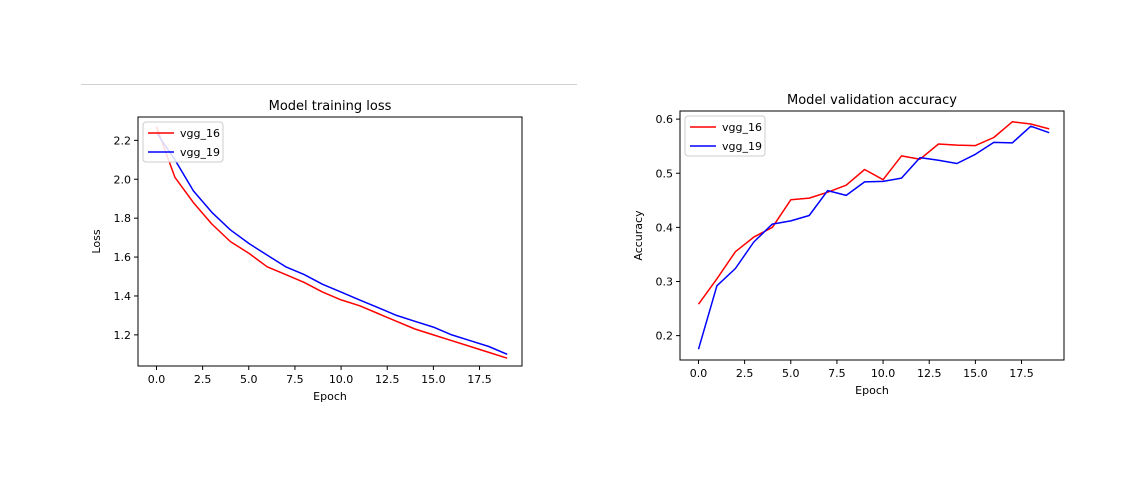  Describe the element at coordinates (123, 140) in the screenshot. I see `y-tick-label: 2.2` at that location.